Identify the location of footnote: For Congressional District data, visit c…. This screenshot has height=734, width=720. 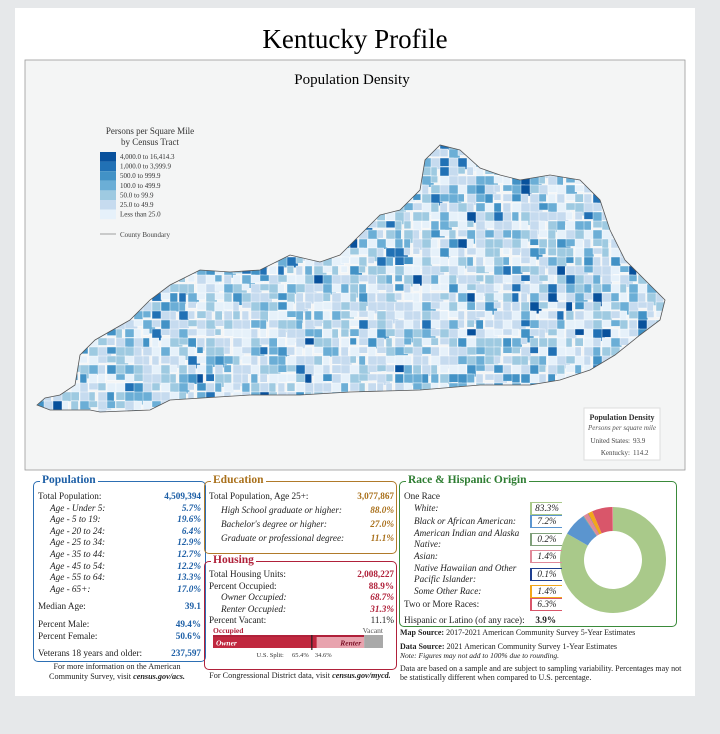
(300, 676).